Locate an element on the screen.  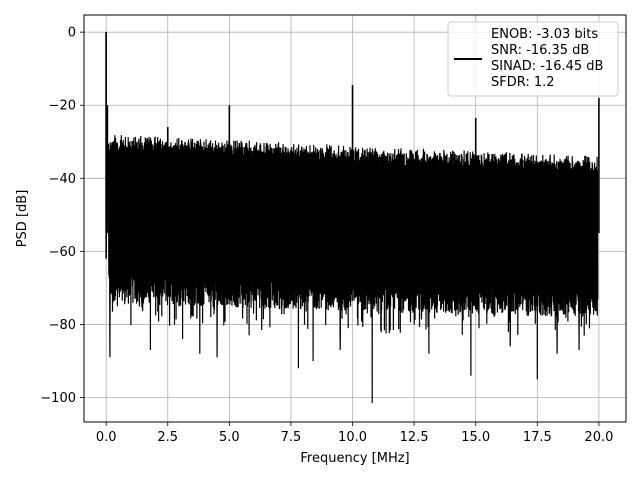
legend-sfdr: SFDR: 1.2 is located at coordinates (523, 82).